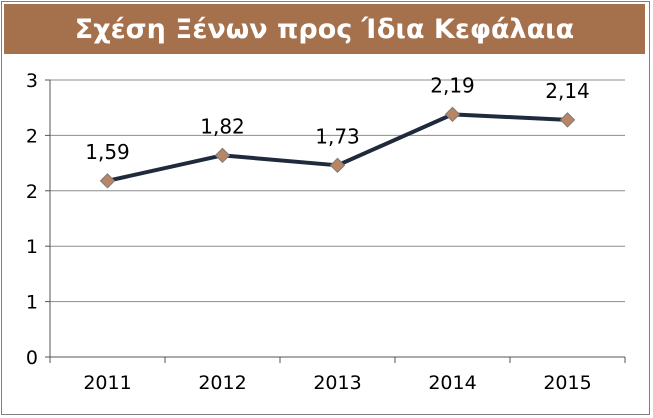 The width and height of the screenshot is (653, 418). Describe the element at coordinates (452, 383) in the screenshot. I see `x-tick-label: 2014` at that location.